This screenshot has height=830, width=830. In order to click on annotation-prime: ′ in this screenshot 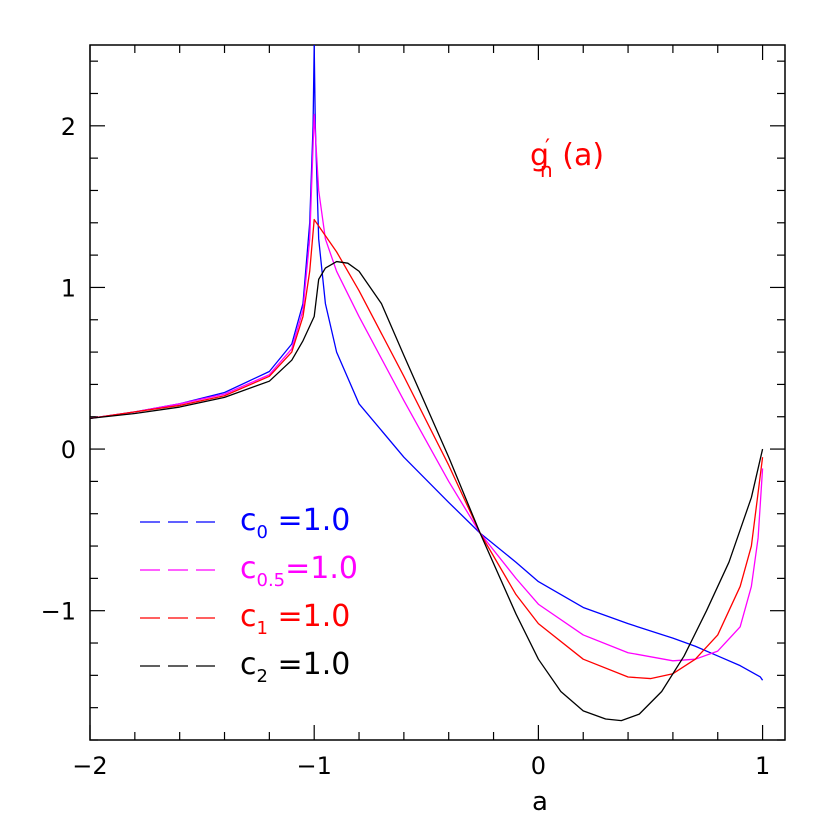, I will do `click(547, 148)`.